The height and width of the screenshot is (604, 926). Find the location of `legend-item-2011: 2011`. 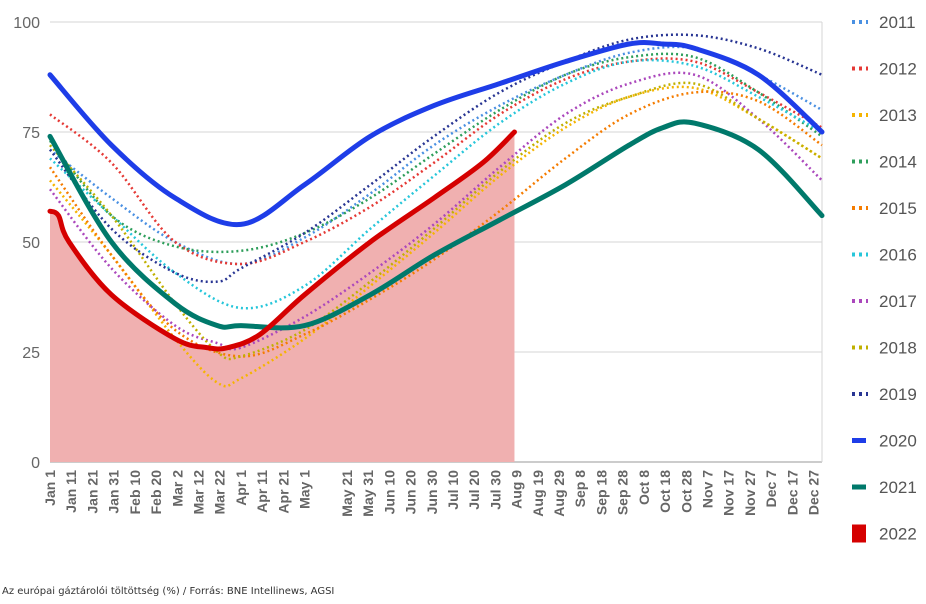

legend-item-2011: 2011 is located at coordinates (884, 22).